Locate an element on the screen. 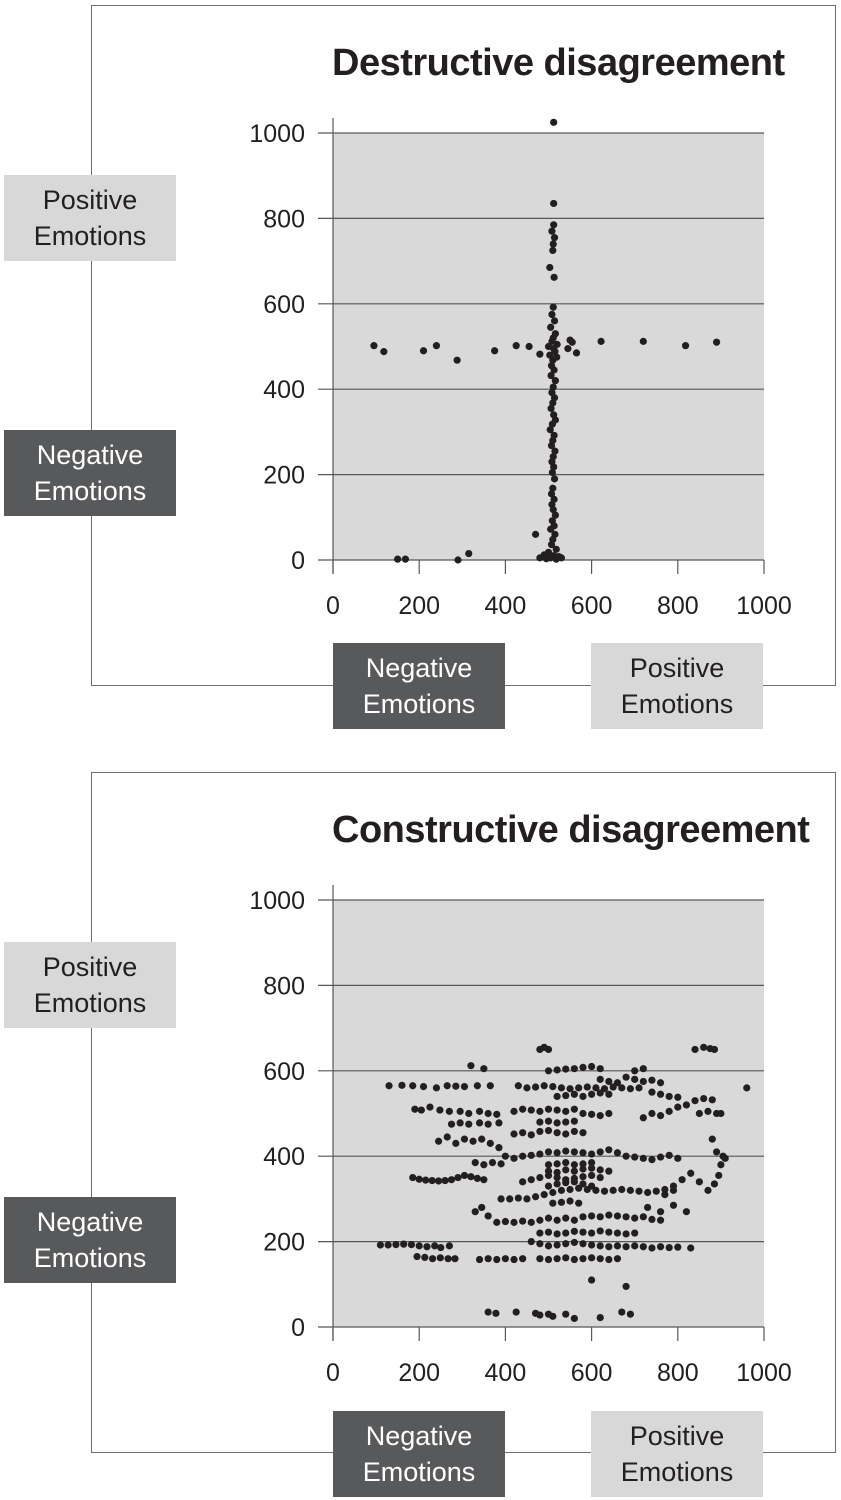 The height and width of the screenshot is (1500, 841). y-tick-label: 600 is located at coordinates (284, 305).